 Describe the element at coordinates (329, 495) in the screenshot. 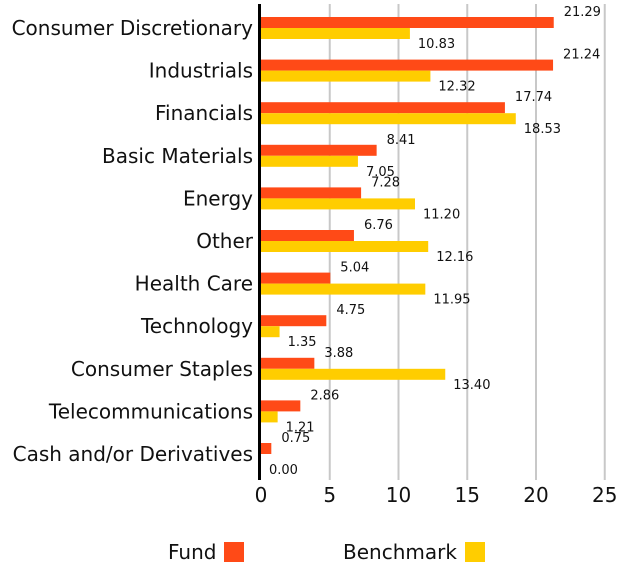

I see `x-tick-label-5: 5` at that location.